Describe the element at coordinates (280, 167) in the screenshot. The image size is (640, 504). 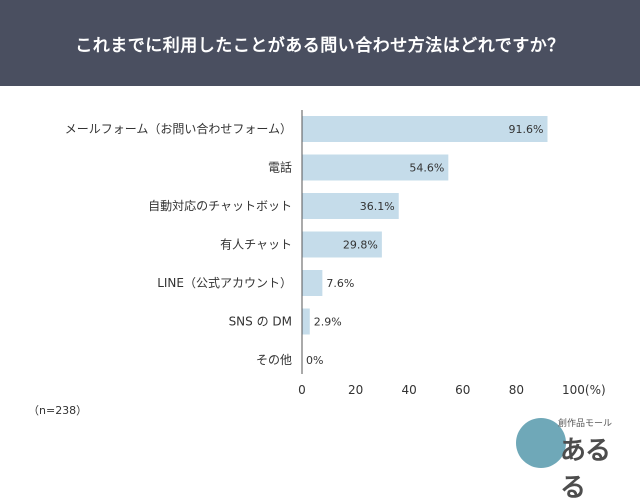
I see `category-label: 電話` at that location.